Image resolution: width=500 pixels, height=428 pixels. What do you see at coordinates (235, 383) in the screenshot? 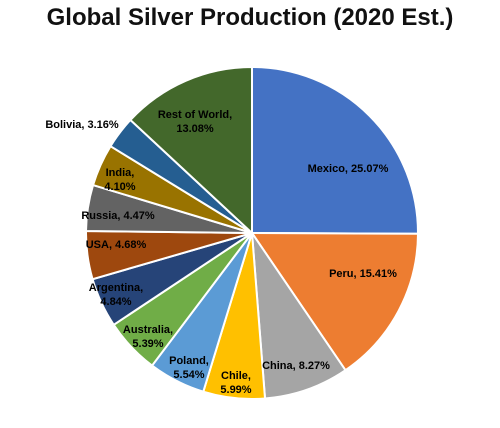
I see `slice-label-chile: Chile, 5.99%` at bounding box center [235, 383].